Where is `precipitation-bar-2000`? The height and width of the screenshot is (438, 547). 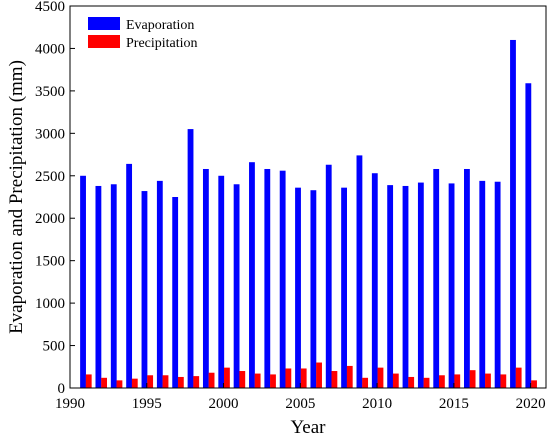 precipitation-bar-2000 is located at coordinates (227, 377).